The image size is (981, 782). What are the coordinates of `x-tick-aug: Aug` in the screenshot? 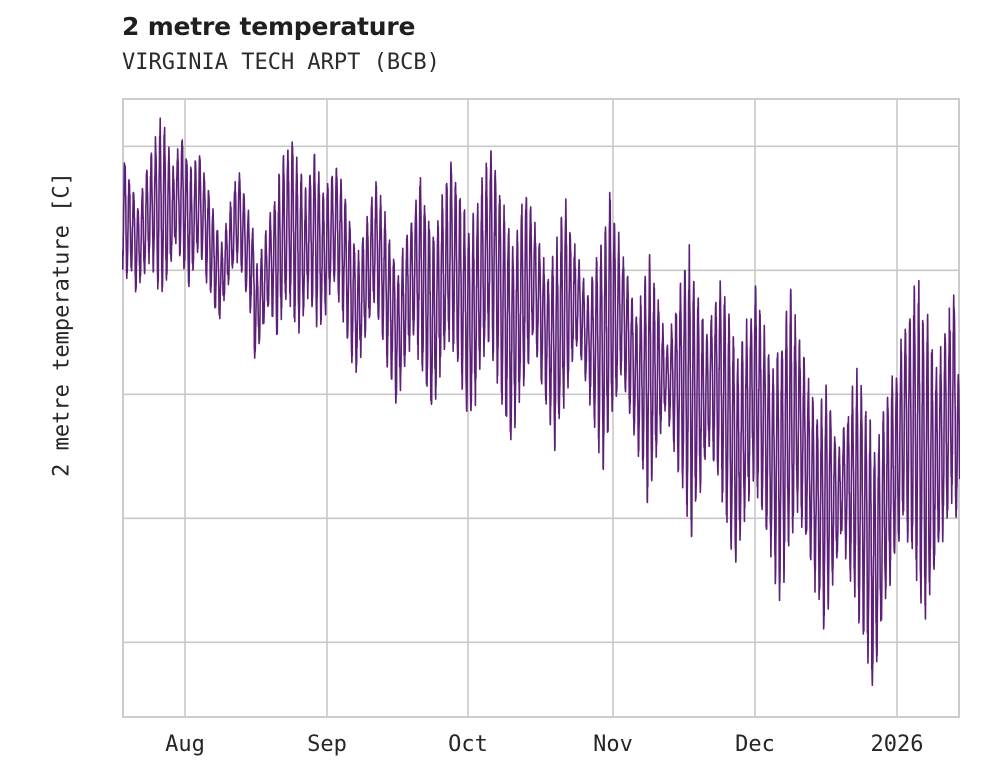 It's located at (185, 744).